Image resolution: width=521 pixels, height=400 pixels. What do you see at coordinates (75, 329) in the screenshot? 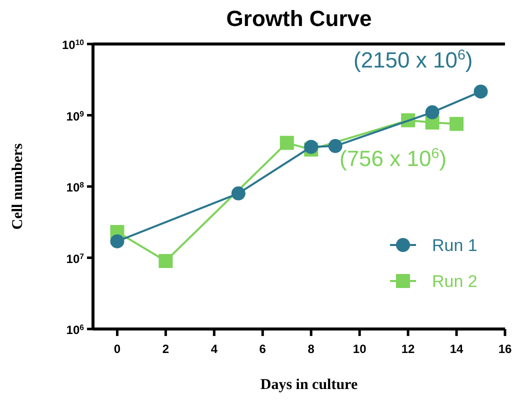
I see `y-tick-label: 10$^{6}$` at bounding box center [75, 329].